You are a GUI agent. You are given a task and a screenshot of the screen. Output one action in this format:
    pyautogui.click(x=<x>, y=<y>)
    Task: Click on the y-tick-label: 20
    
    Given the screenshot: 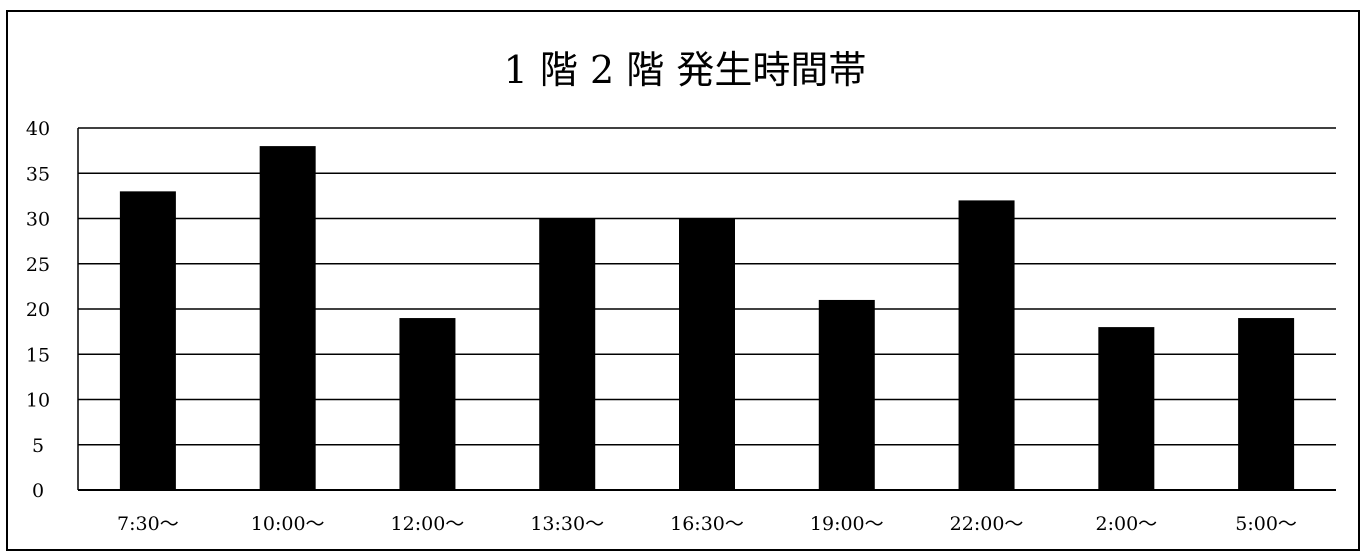 What is the action you would take?
    pyautogui.click(x=38, y=310)
    